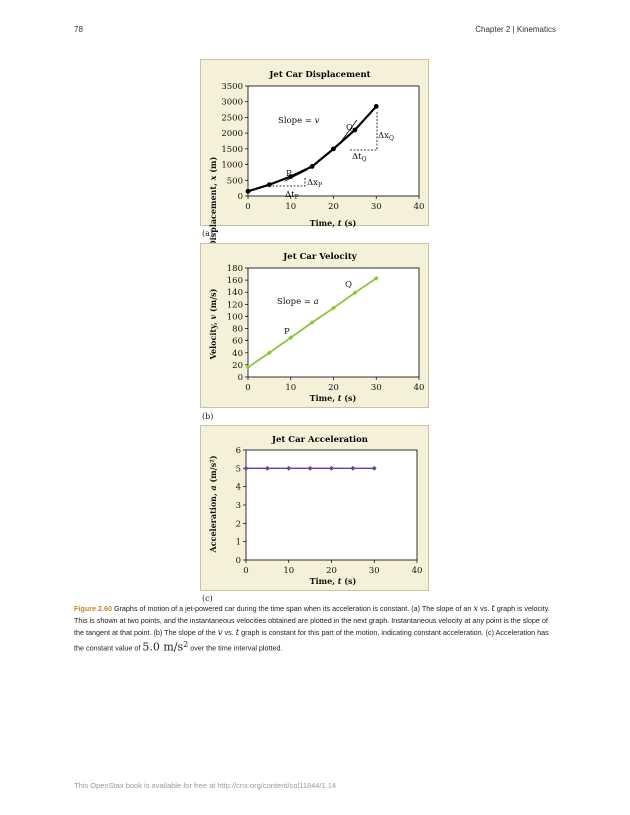  Describe the element at coordinates (213, 504) in the screenshot. I see `y-axis-label: Acceleration, a (m/s²)` at that location.